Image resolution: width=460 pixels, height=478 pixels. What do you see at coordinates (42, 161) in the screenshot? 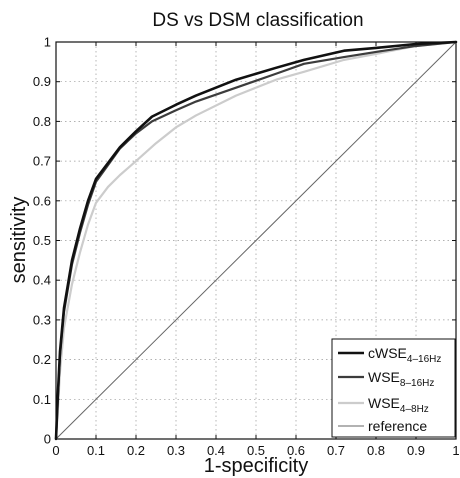
I see `y-tick-label: 0.7` at bounding box center [42, 161].